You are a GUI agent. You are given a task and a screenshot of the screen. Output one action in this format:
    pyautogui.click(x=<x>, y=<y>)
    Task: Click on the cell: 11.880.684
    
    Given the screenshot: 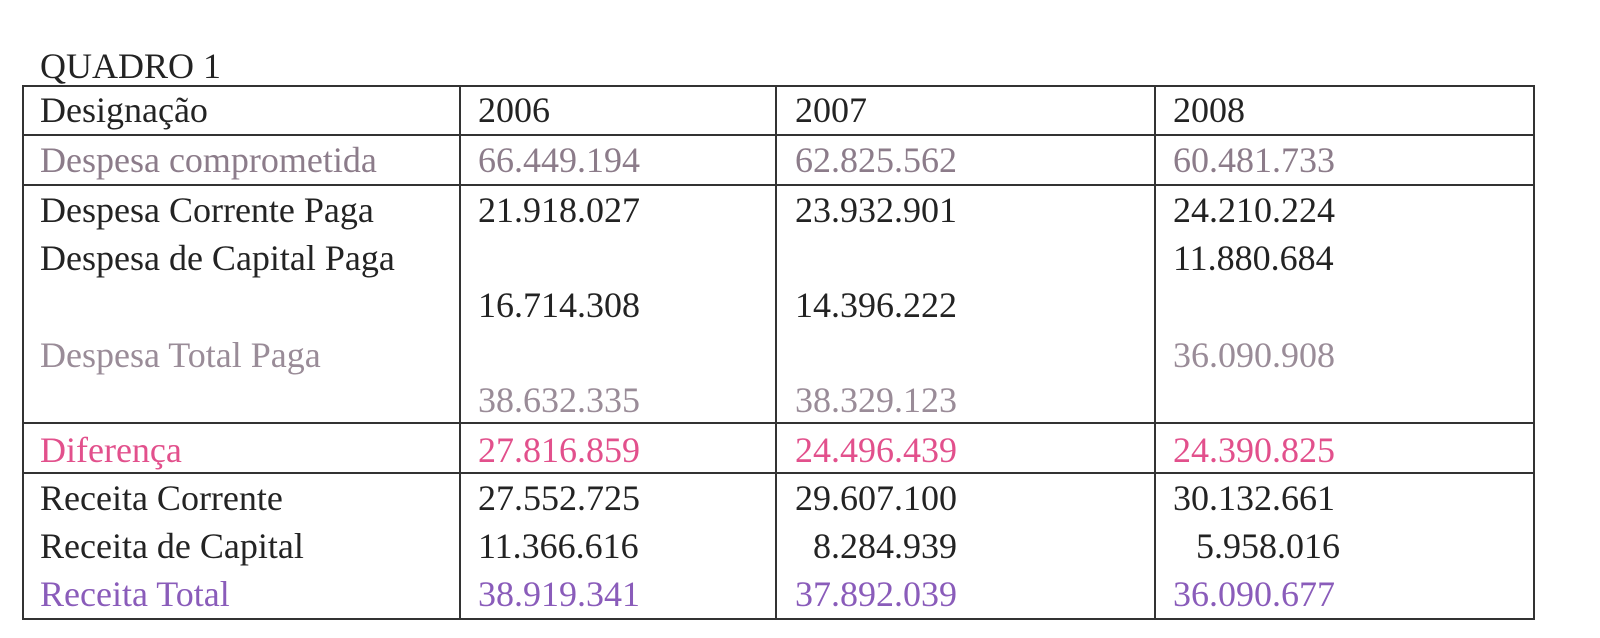 What is the action you would take?
    pyautogui.click(x=1253, y=258)
    